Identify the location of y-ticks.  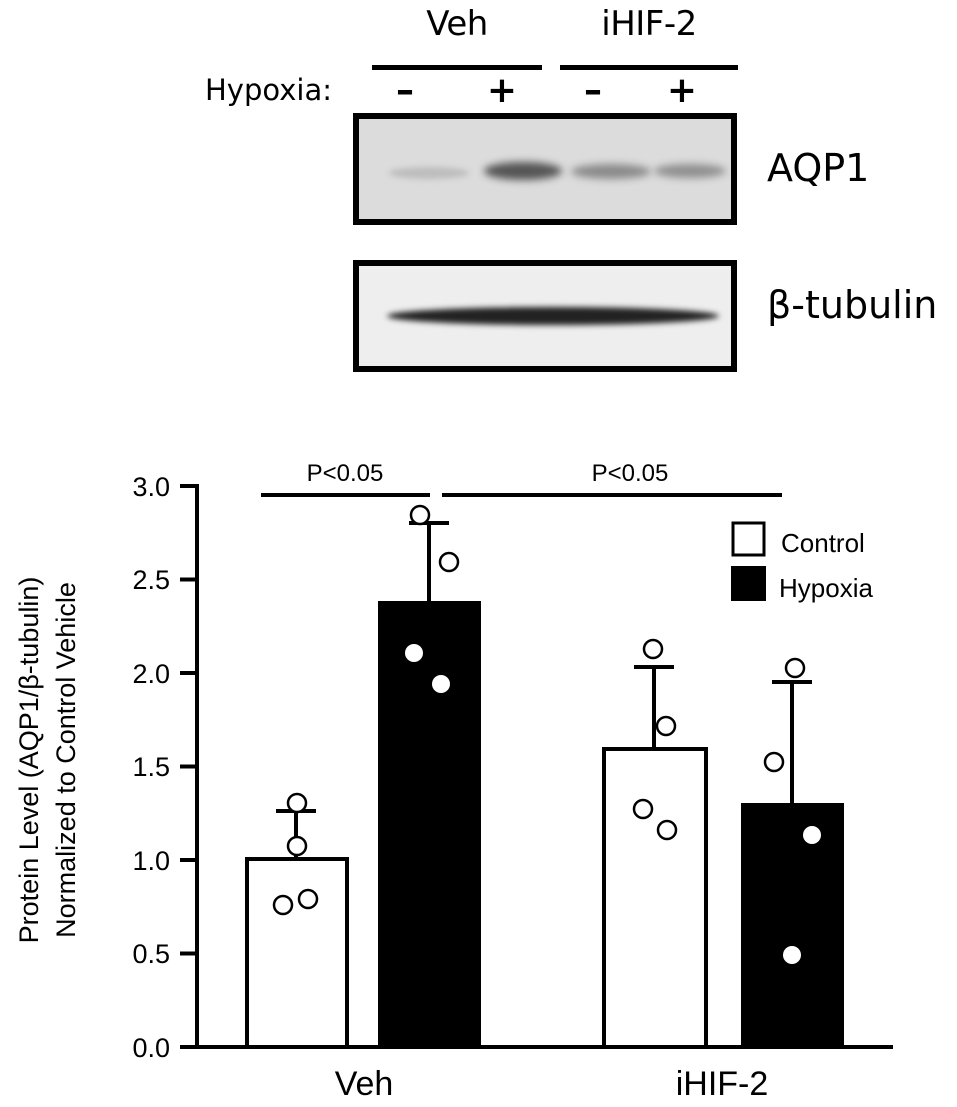
(188, 766).